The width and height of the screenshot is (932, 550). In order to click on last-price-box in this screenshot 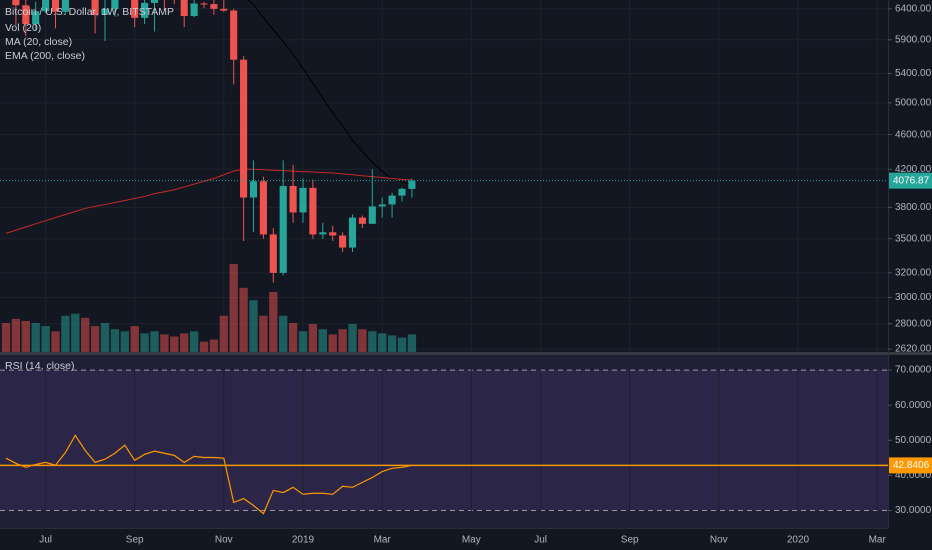, I will do `click(910, 180)`.